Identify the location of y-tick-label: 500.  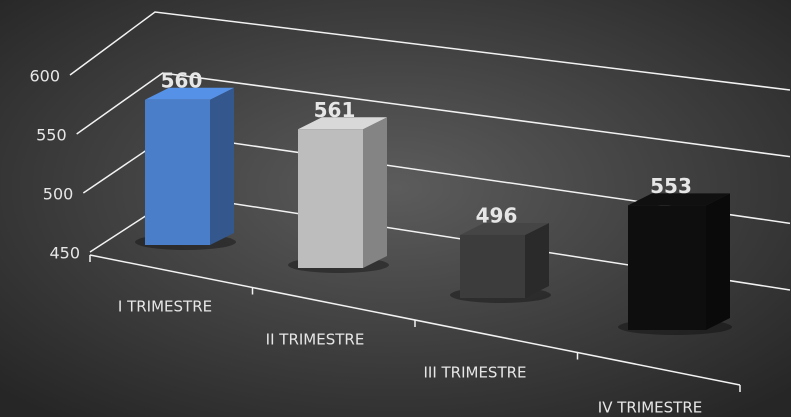
(58, 194).